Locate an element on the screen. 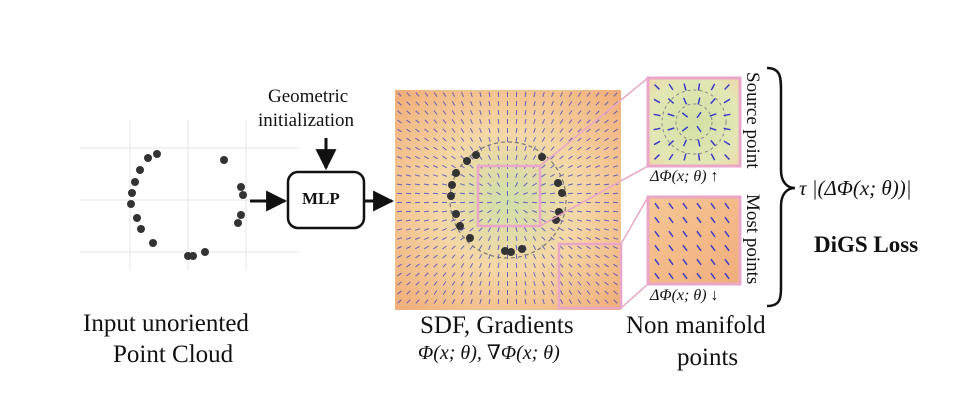  input-grid is located at coordinates (190, 195).